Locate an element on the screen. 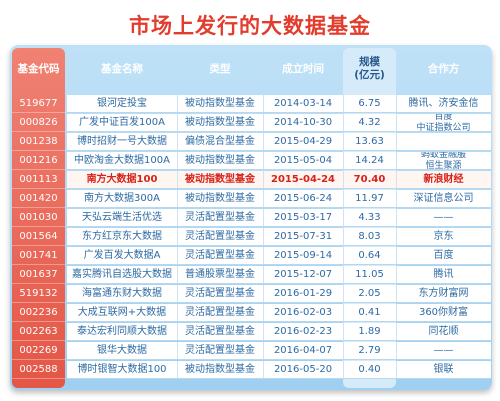 This screenshot has width=500, height=401. fund-date-cell: 2015-05-04 is located at coordinates (303, 160).